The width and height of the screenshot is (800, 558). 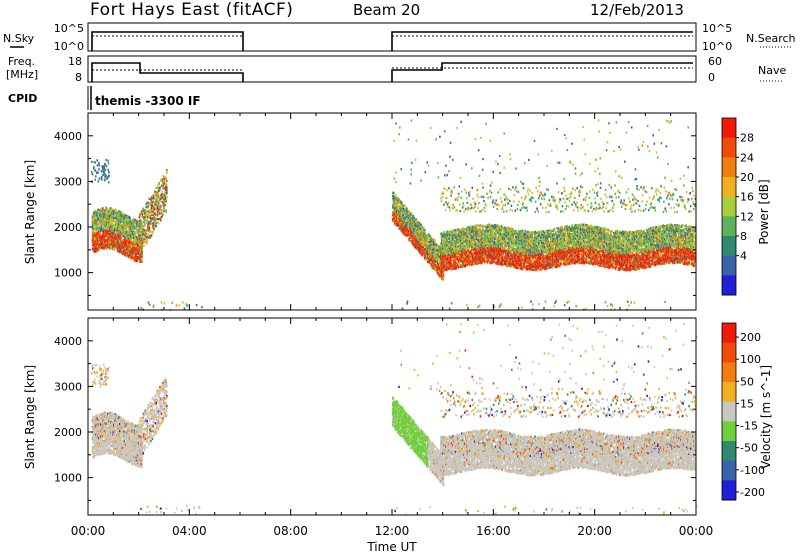 I want to click on nsearch-label: N.Search, so click(x=771, y=38).